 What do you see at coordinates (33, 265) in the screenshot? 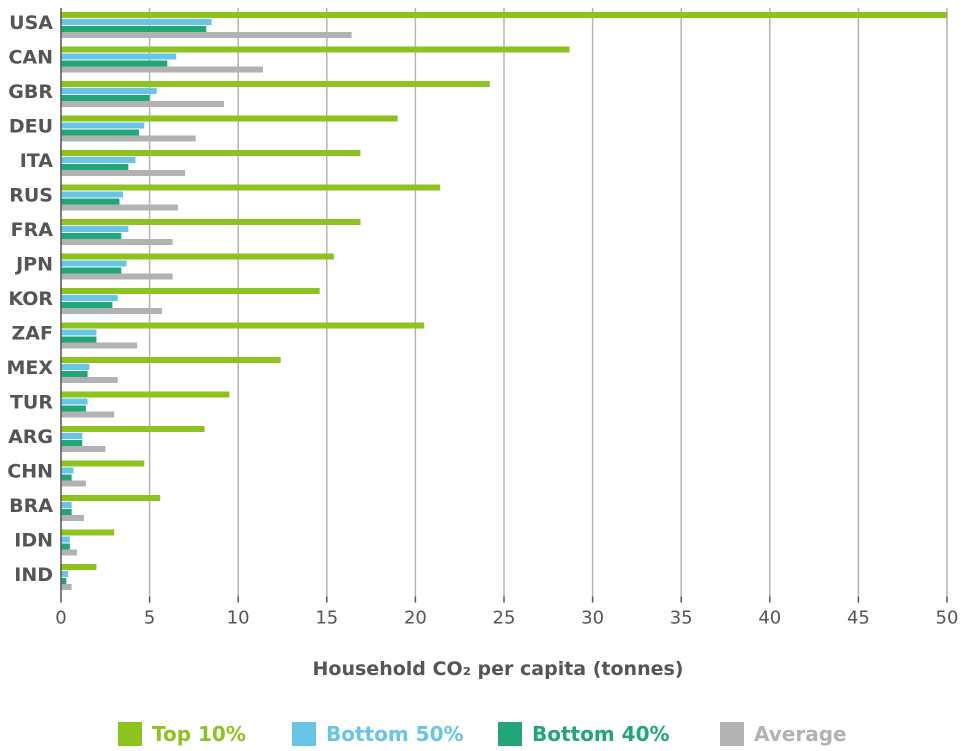
I see `category-label: JPN` at bounding box center [33, 265].